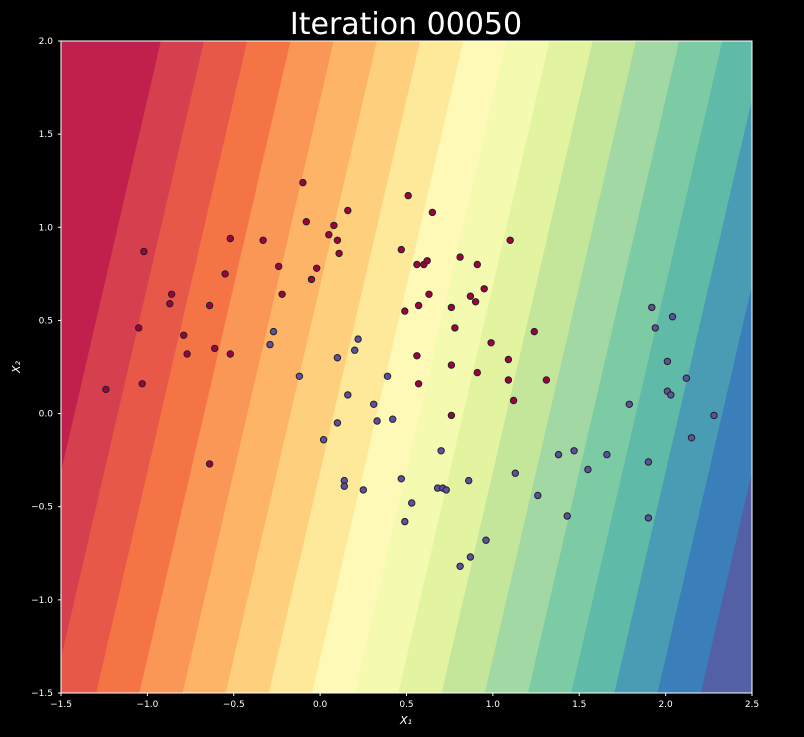 This screenshot has width=804, height=737. Describe the element at coordinates (42, 508) in the screenshot. I see `y-tick-label: −0.5` at that location.